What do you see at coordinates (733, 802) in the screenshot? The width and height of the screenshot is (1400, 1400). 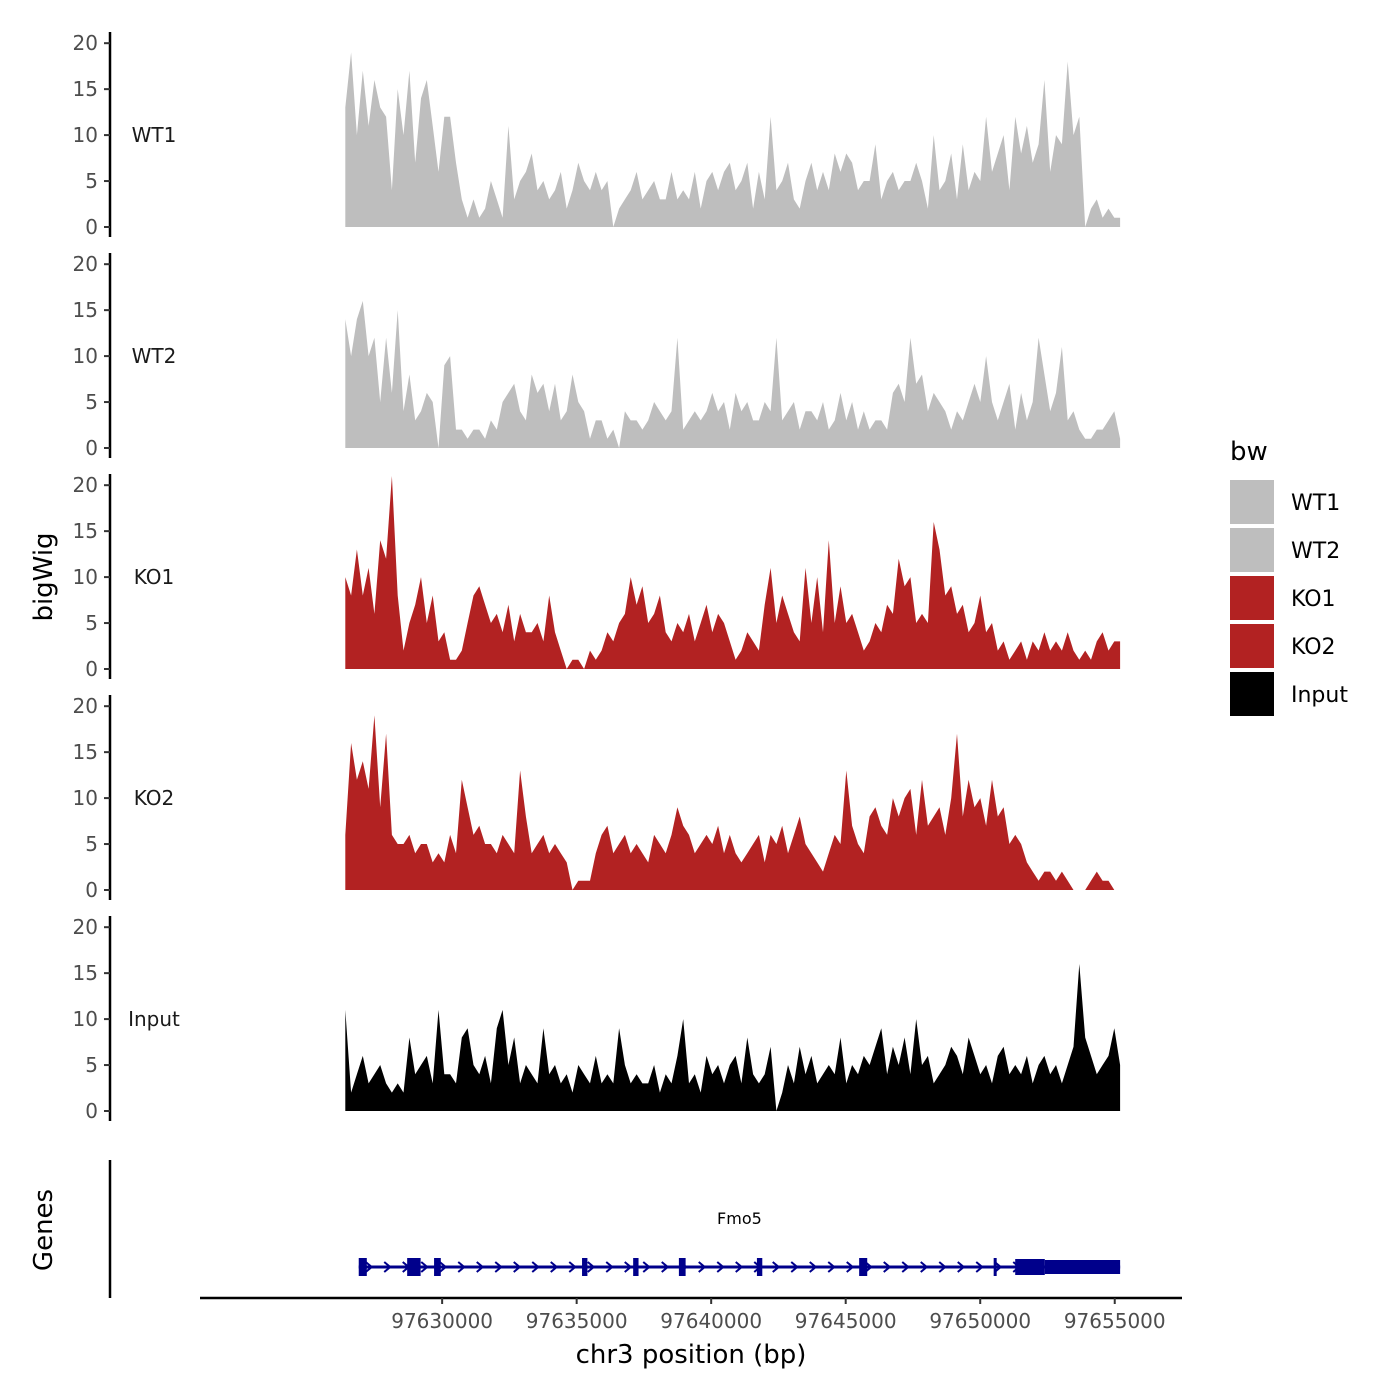 I see `area-ko2` at bounding box center [733, 802].